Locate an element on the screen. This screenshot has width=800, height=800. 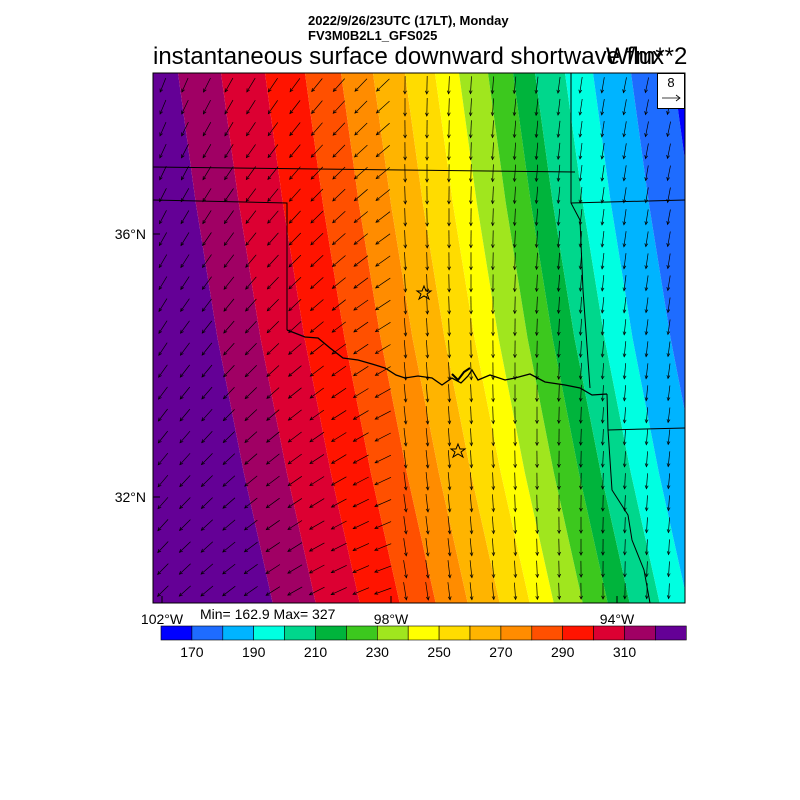
reference-arrow-icon is located at coordinates (671, 98).